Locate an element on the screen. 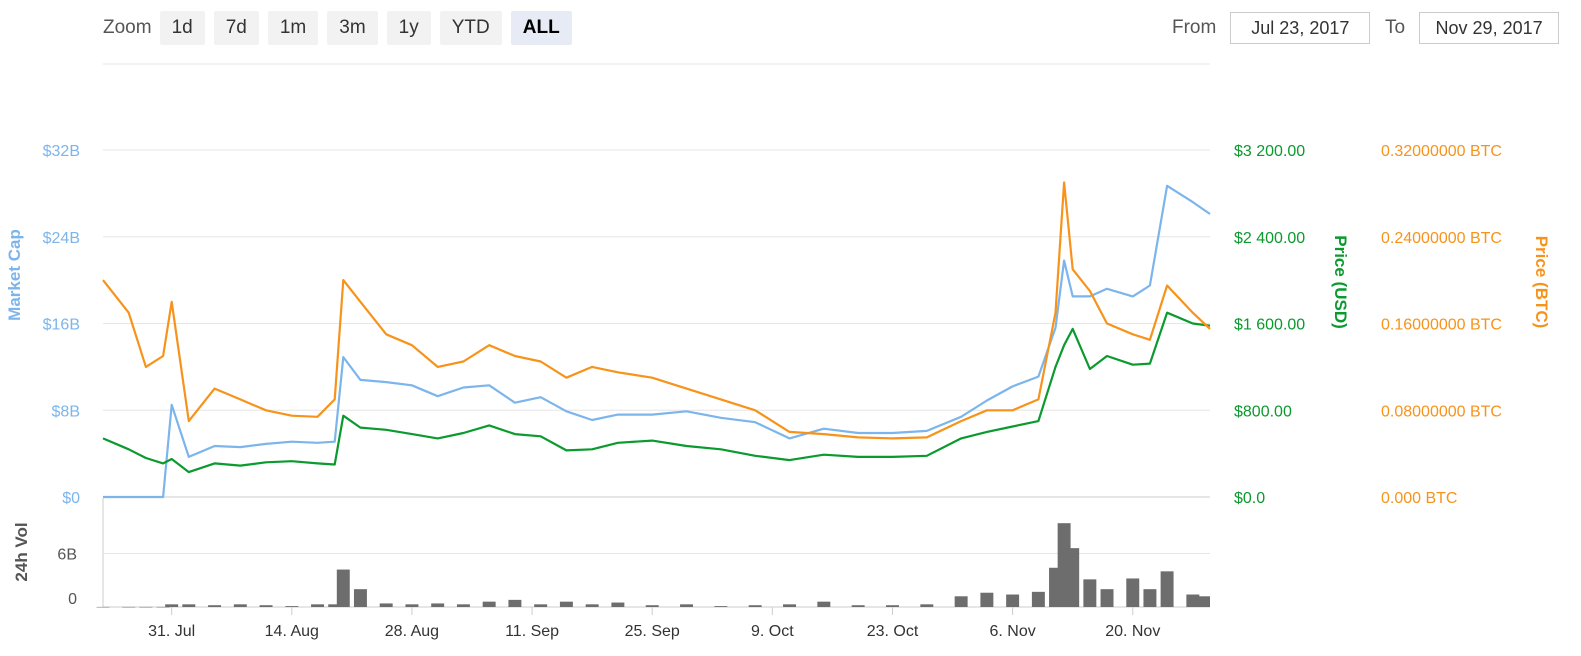  x-tick-label: 25. Sep is located at coordinates (652, 631).